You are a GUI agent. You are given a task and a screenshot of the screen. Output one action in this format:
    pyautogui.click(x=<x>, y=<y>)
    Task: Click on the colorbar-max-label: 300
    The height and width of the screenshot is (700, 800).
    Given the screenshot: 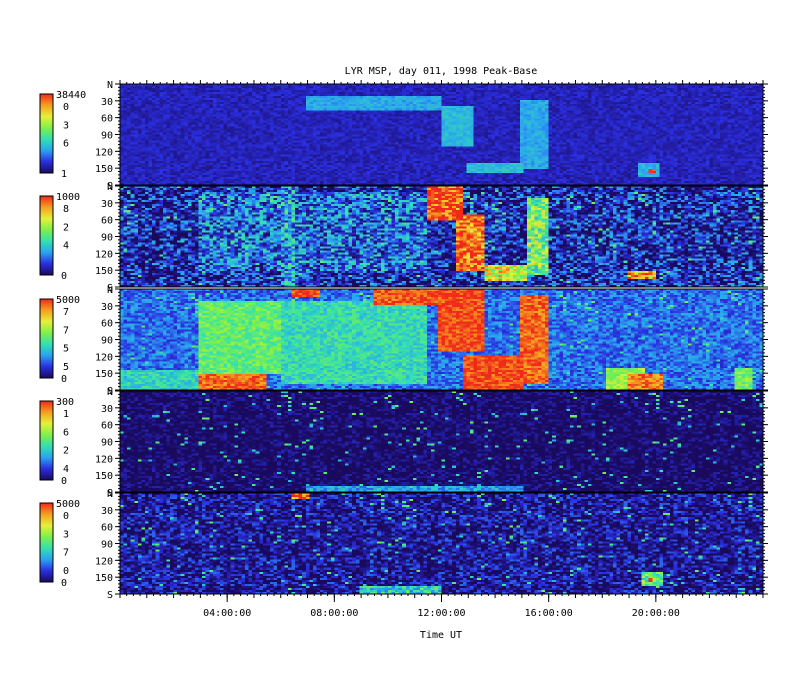 What is the action you would take?
    pyautogui.click(x=65, y=402)
    